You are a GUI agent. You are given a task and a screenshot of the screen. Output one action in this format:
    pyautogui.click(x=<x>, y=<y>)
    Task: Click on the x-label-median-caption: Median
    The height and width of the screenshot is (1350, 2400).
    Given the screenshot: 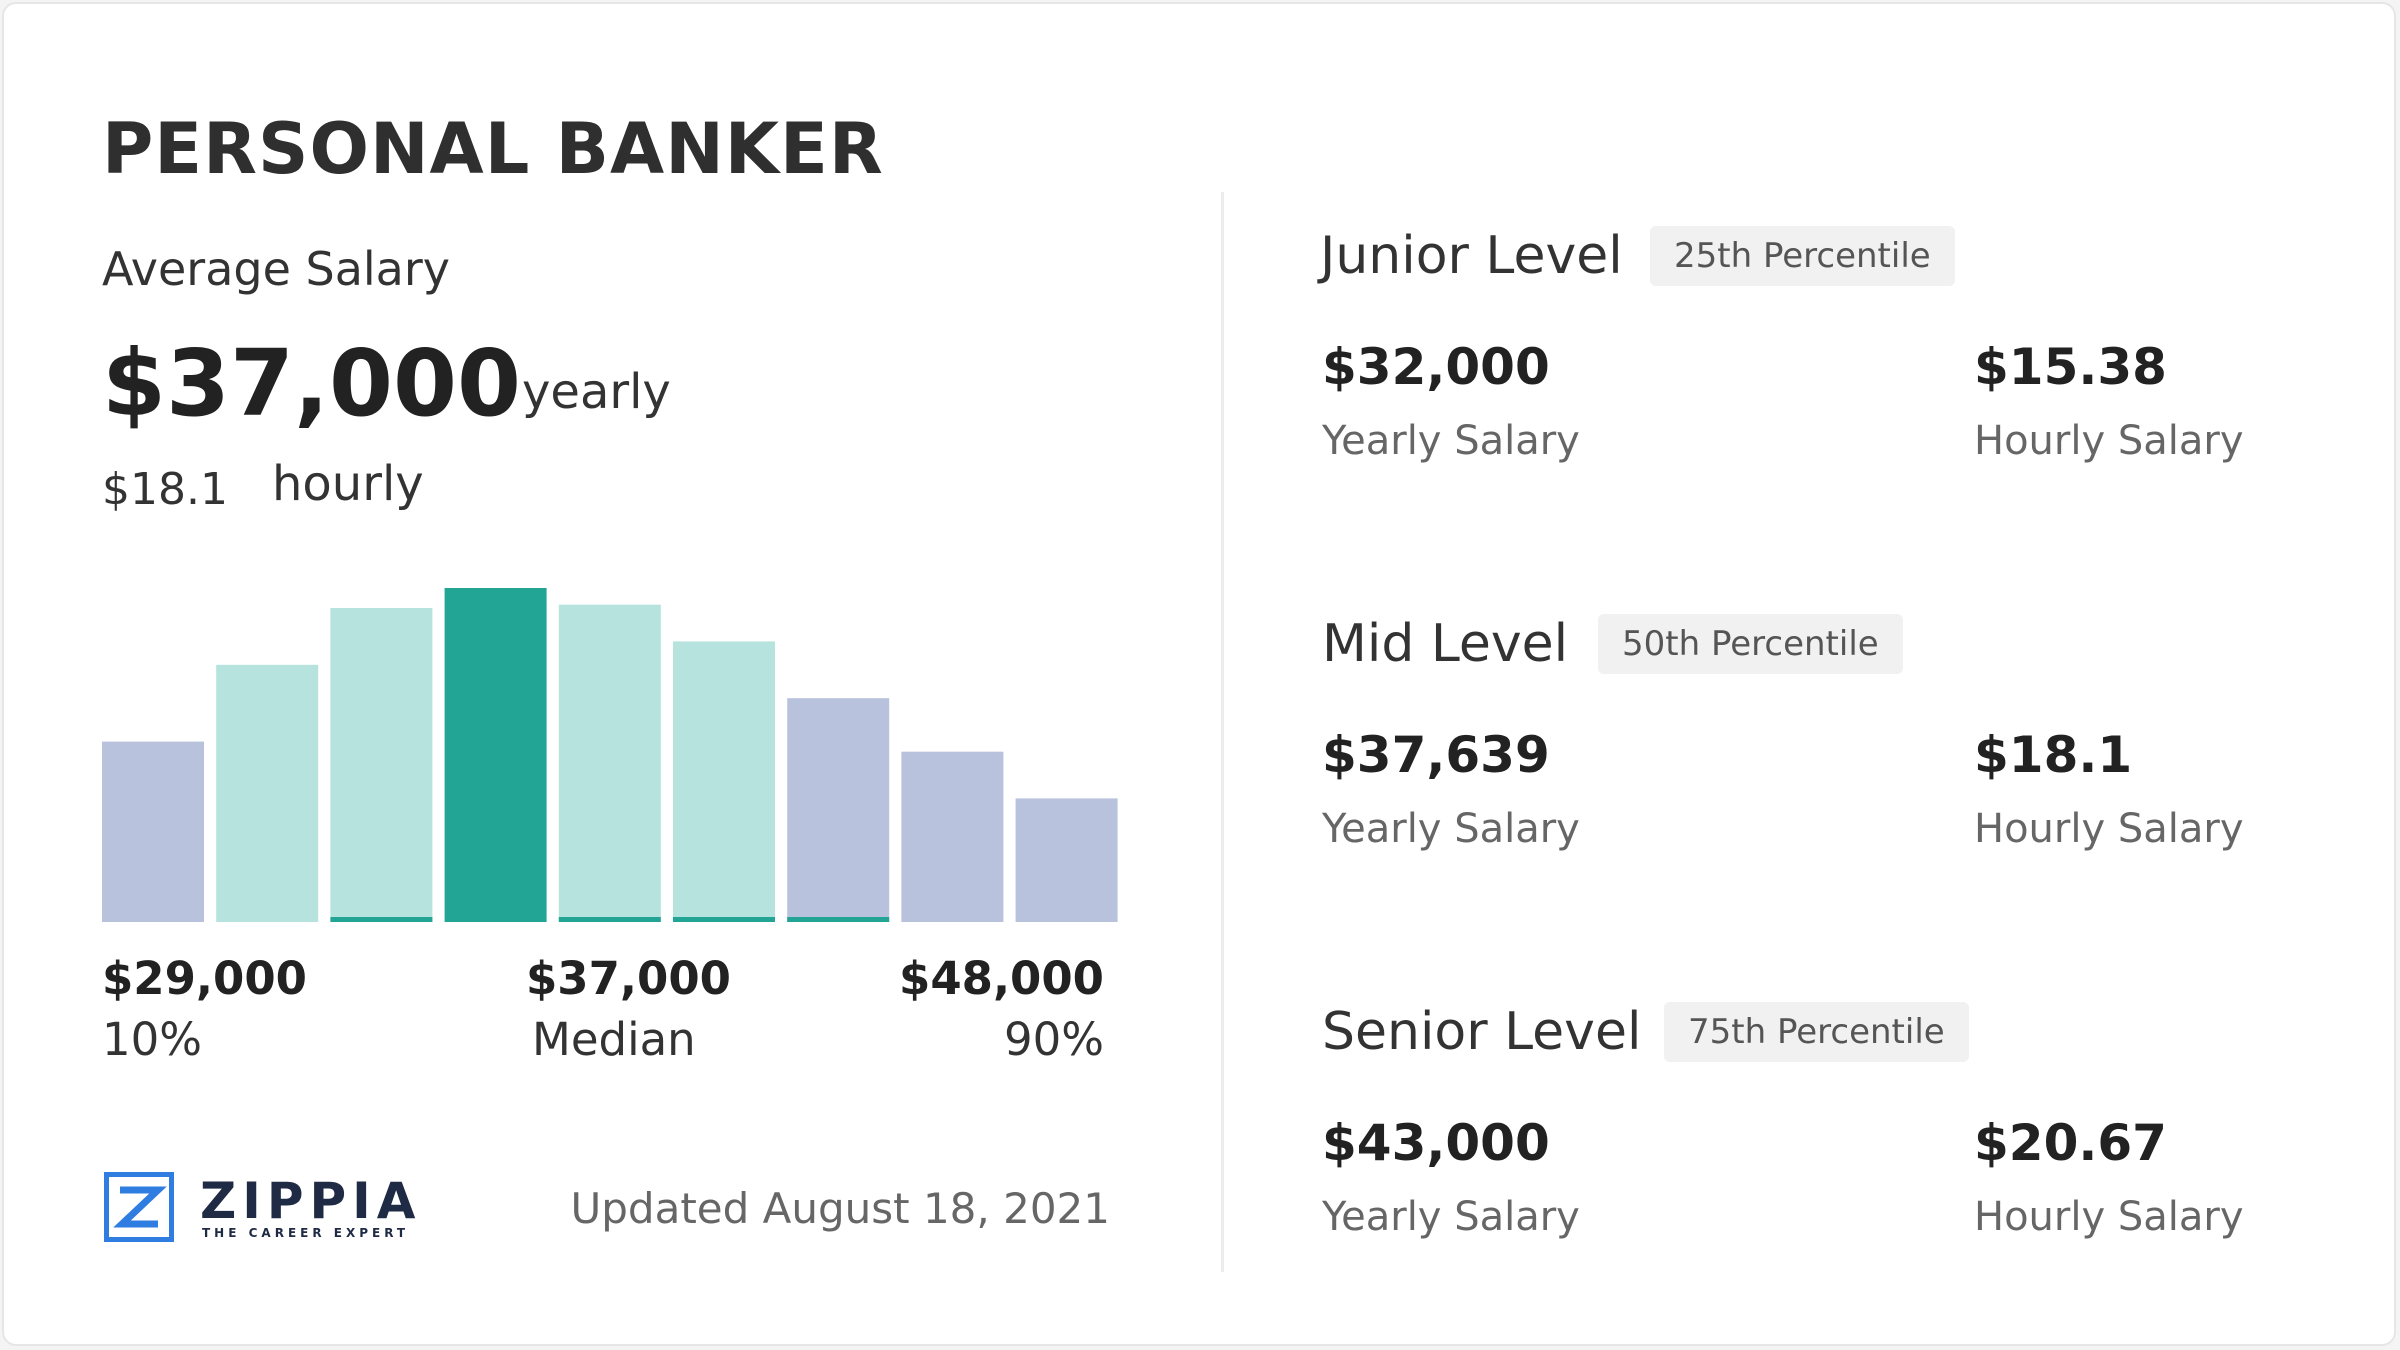 What is the action you would take?
    pyautogui.click(x=614, y=1039)
    